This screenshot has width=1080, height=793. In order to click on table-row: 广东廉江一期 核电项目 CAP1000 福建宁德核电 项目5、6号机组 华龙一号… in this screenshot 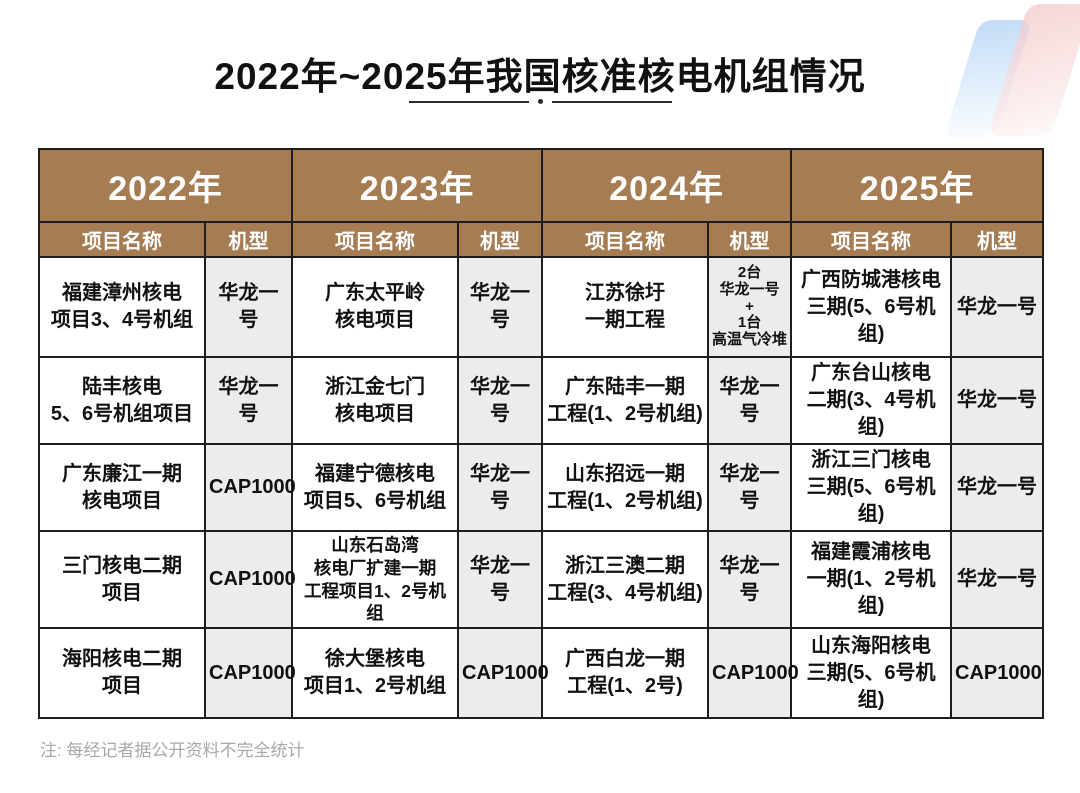, I will do `click(541, 487)`.